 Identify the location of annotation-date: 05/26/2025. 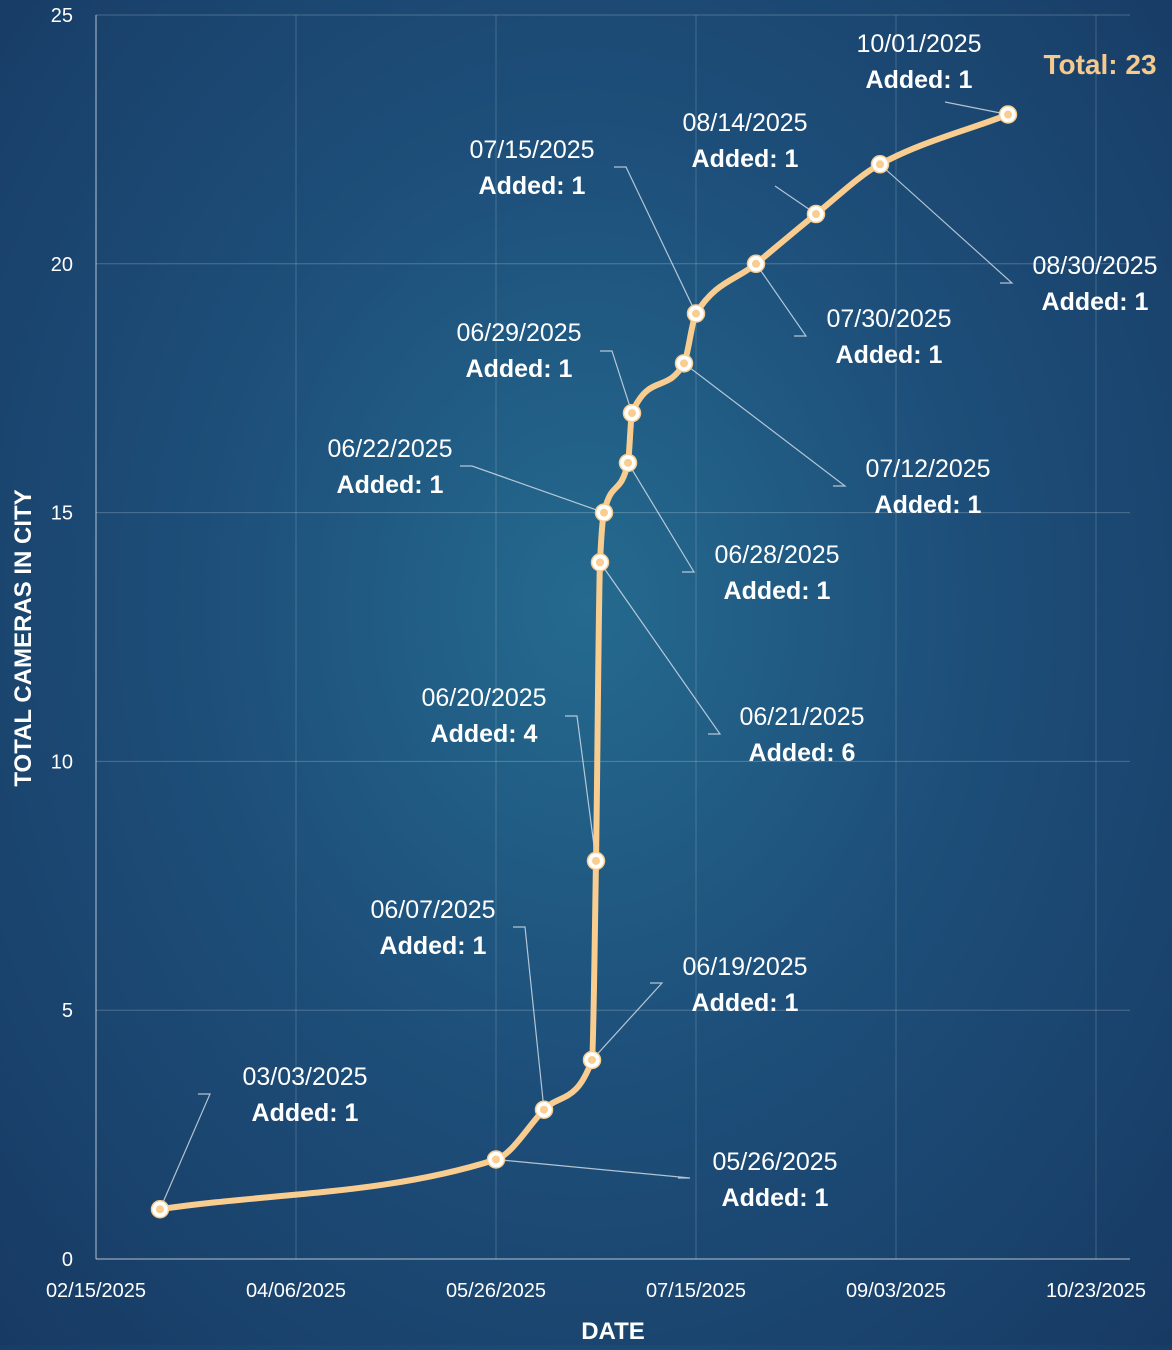
(774, 1162).